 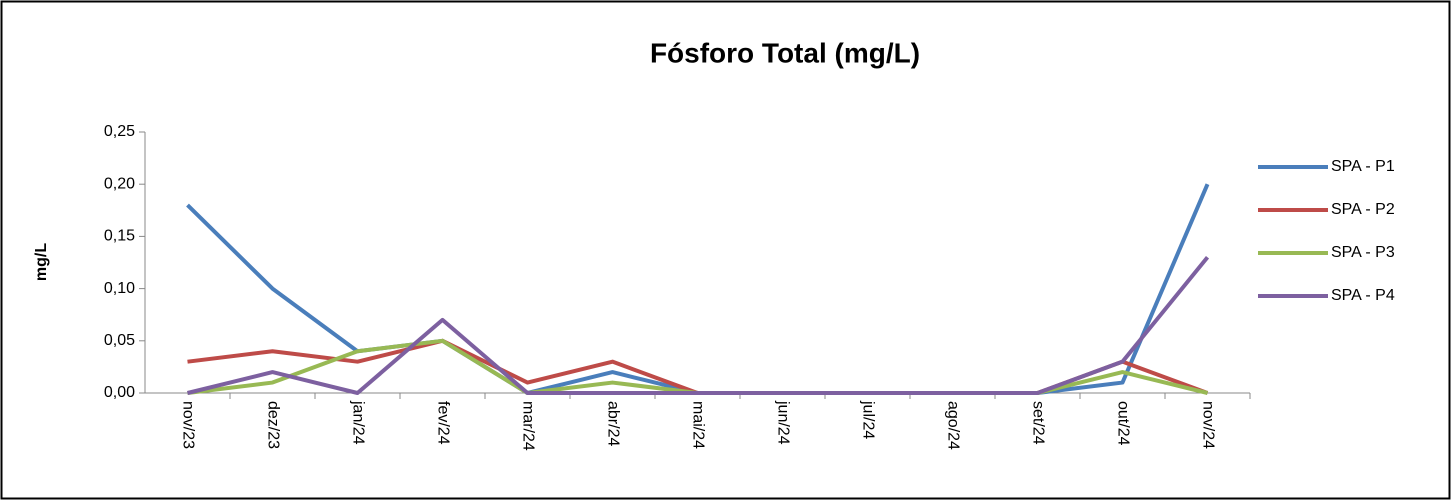 What do you see at coordinates (119, 392) in the screenshot?
I see `y-tick-label: 0,00` at bounding box center [119, 392].